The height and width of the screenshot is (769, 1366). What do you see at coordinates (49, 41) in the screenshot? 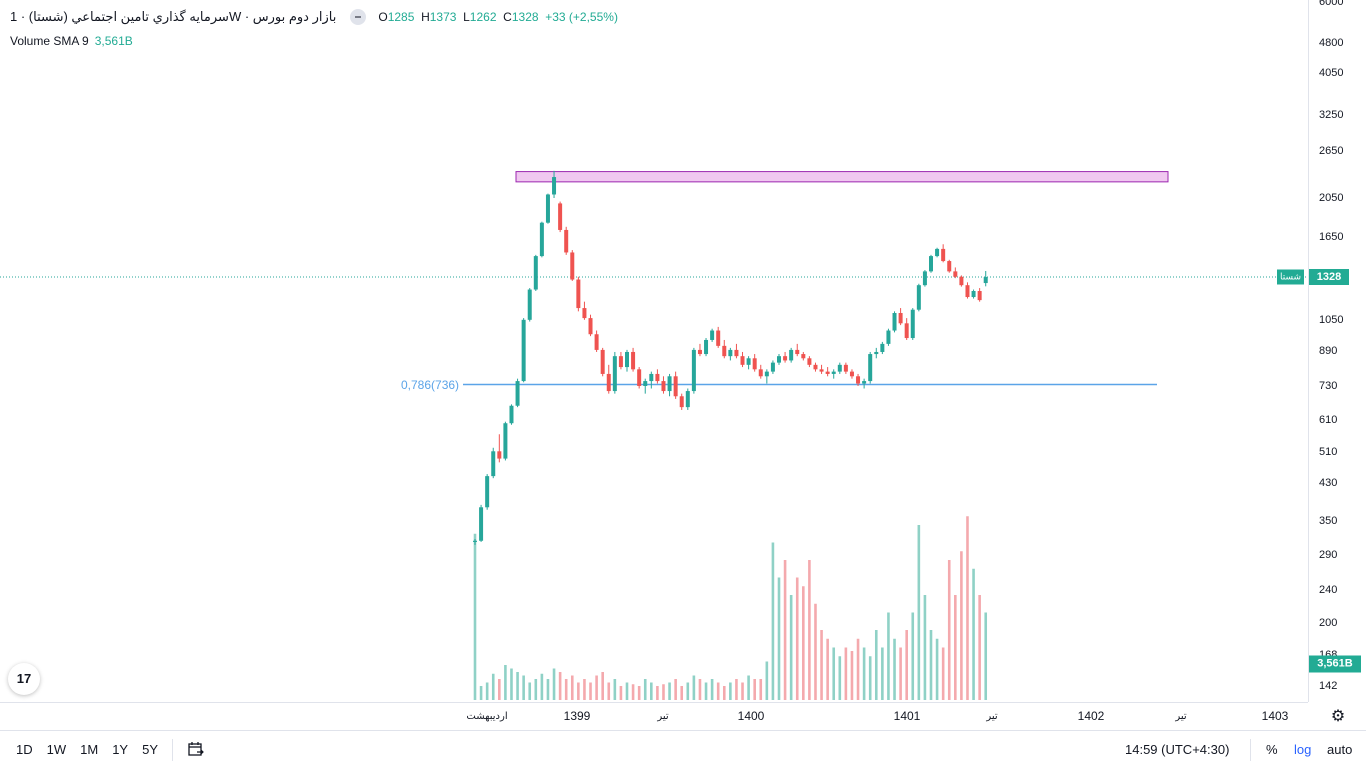
I see `volume-indicator-name: Volume SMA 9` at bounding box center [49, 41].